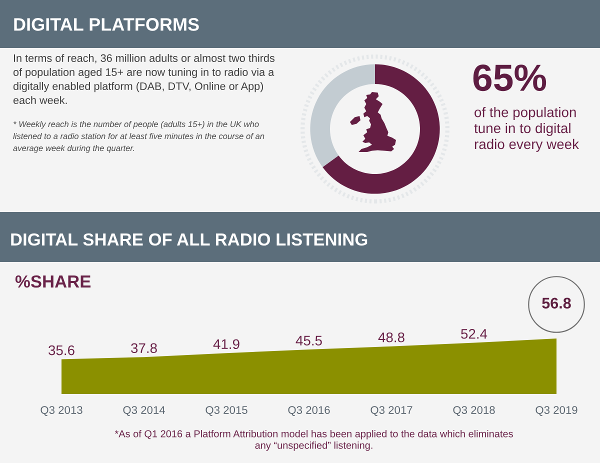 This screenshot has height=463, width=600. What do you see at coordinates (313, 440) in the screenshot?
I see `text: *As of Q1 2016 a Platform Attribution model has been applied to the data which eliminates any “unspecified” listening.` at bounding box center [313, 440].